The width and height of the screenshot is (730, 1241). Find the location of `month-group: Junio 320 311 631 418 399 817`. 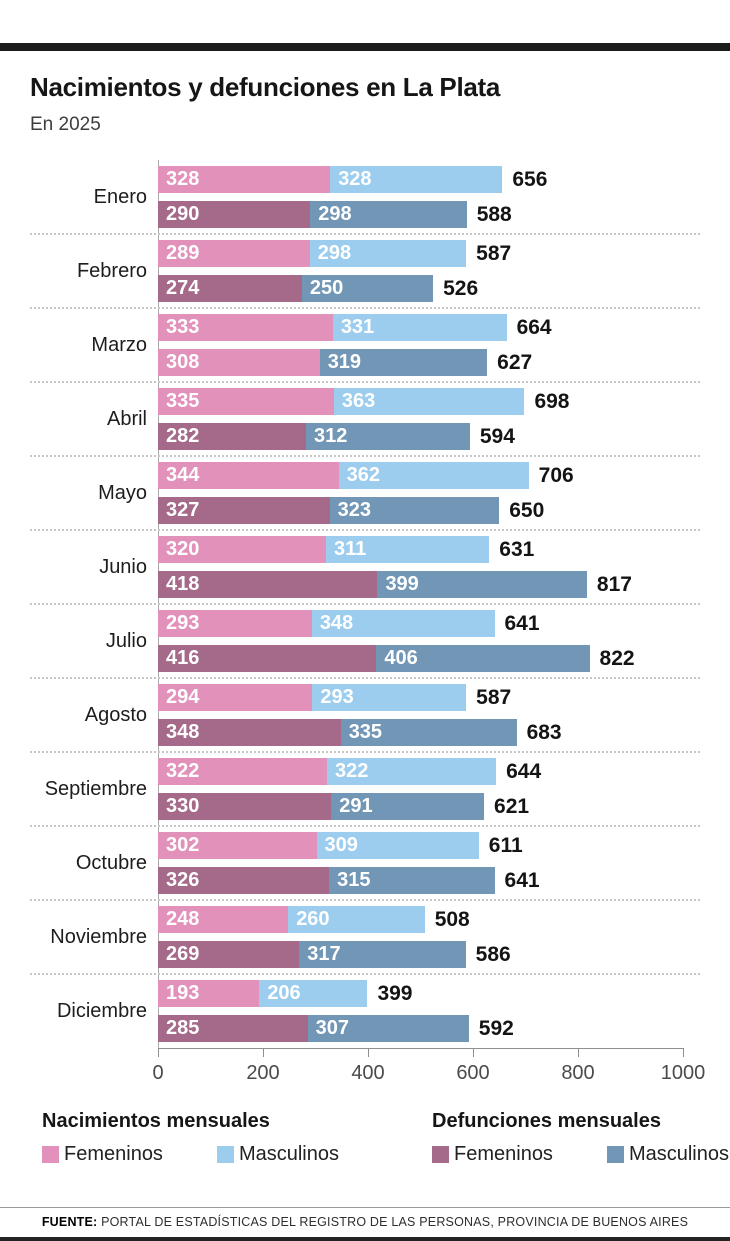

month-group: Junio 320 311 631 418 399 817 is located at coordinates (365, 566).